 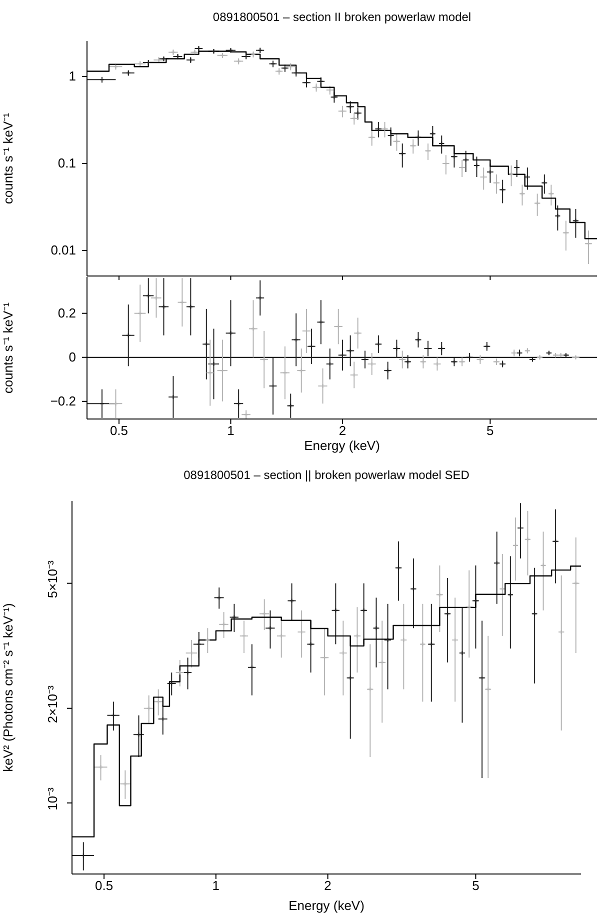 What do you see at coordinates (52, 579) in the screenshot?
I see `y-tick-label: 5×10⁻³` at bounding box center [52, 579].